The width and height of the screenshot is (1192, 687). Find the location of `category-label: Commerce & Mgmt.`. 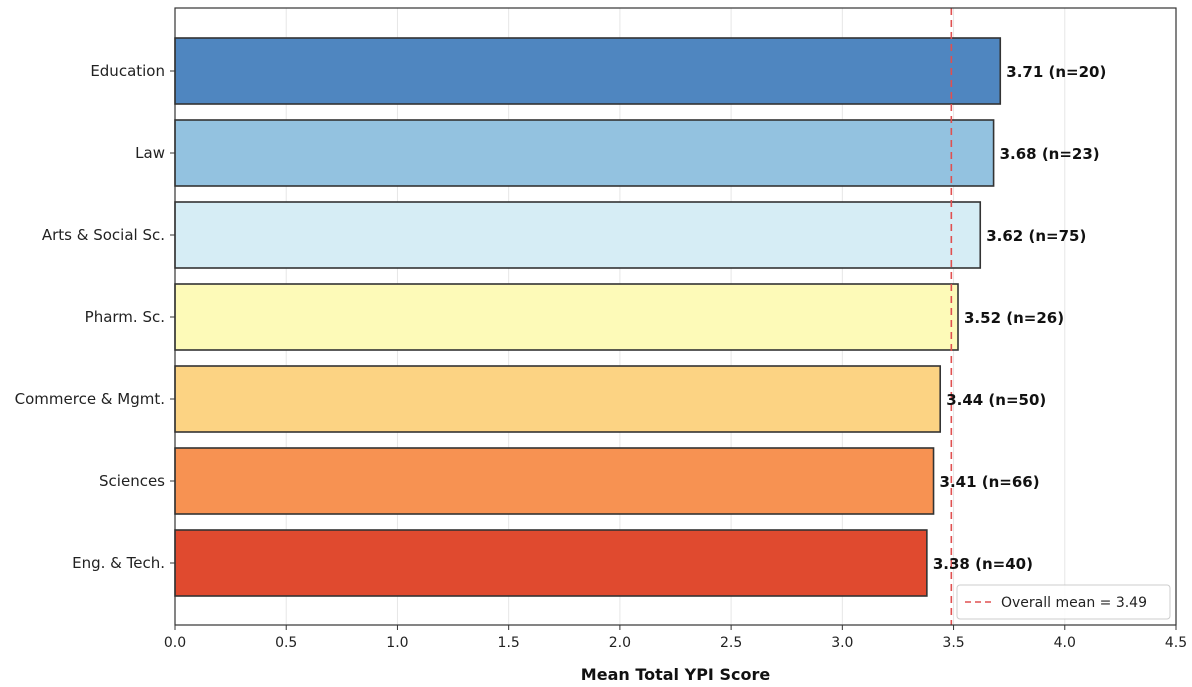

category-label: Commerce & Mgmt. is located at coordinates (90, 399).